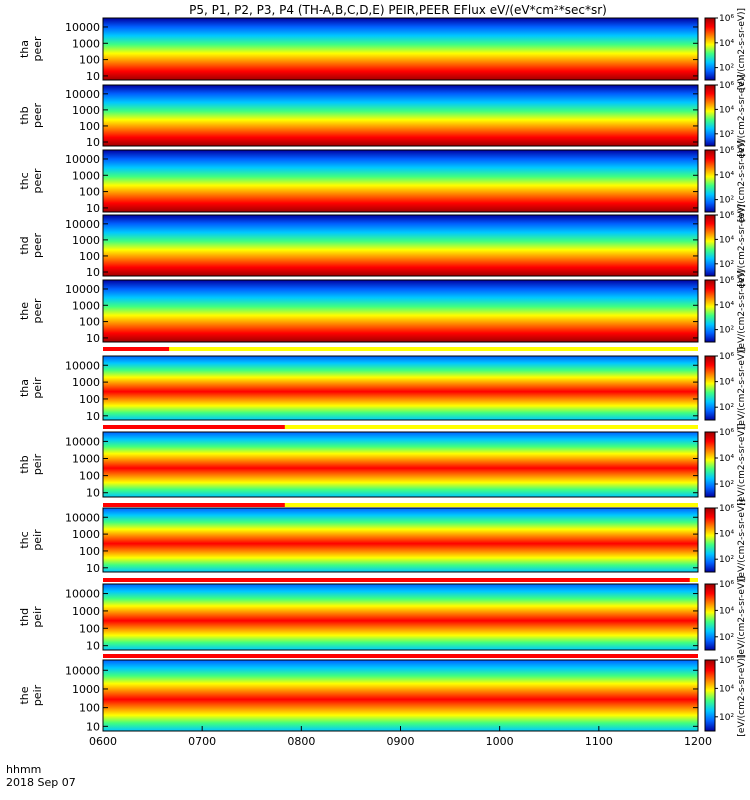 This screenshot has height=800, width=750. I want to click on x-tick-label: 1000, so click(500, 741).